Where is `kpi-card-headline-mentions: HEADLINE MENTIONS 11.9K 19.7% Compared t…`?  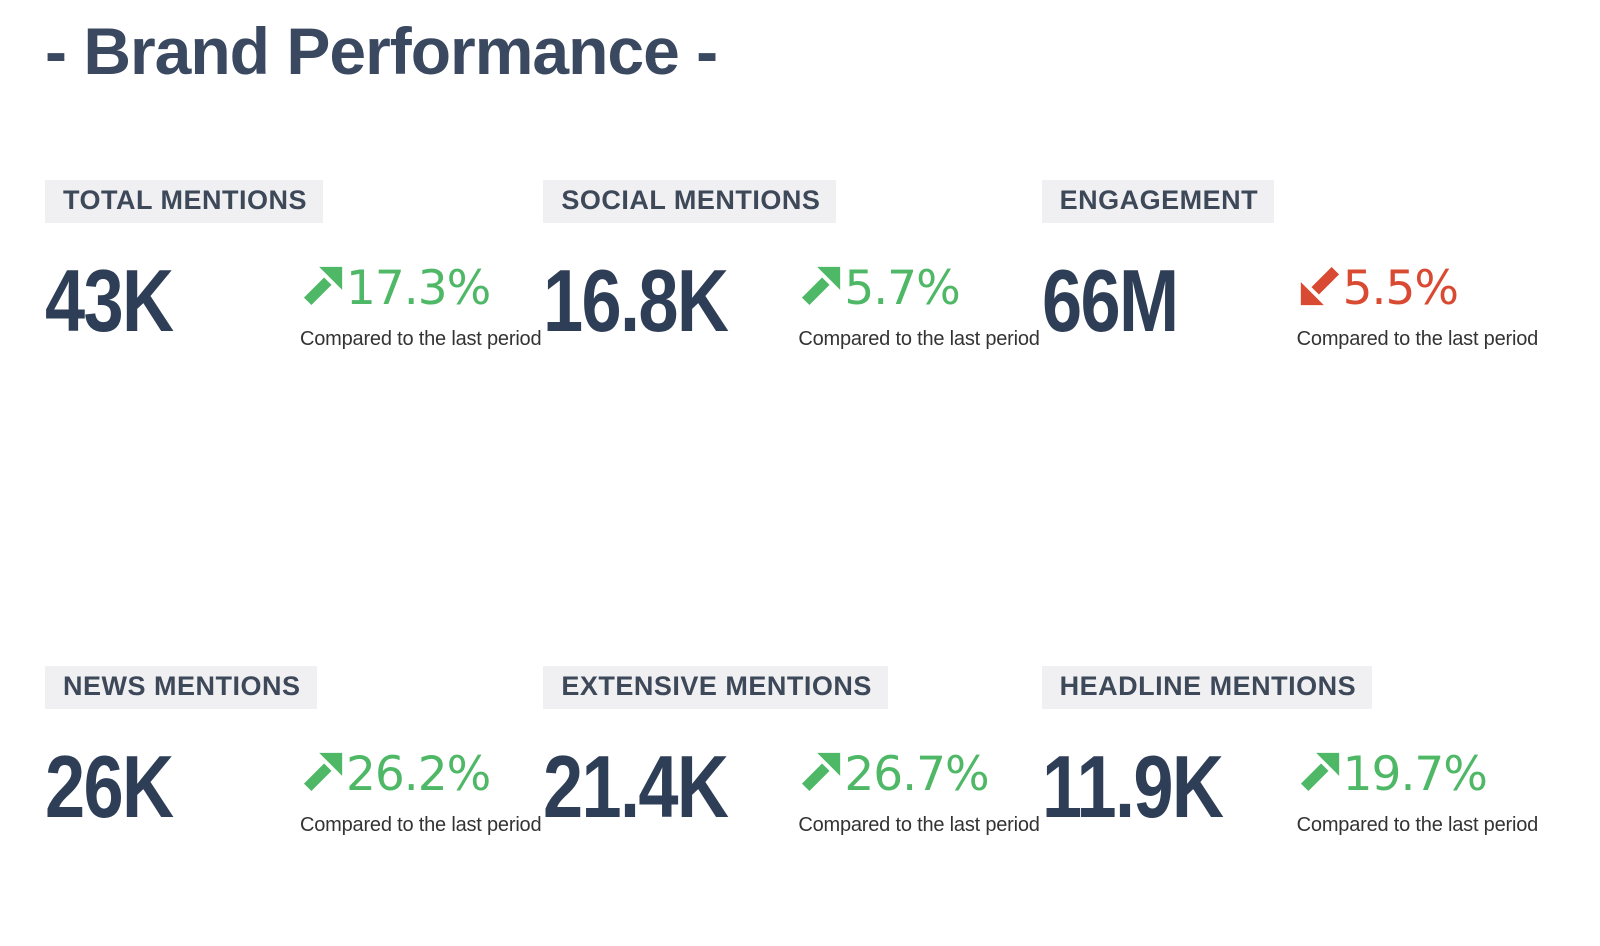
kpi-card-headline-mentions: HEADLINE MENTIONS 11.9K 19.7% Compared t… is located at coordinates (1290, 751).